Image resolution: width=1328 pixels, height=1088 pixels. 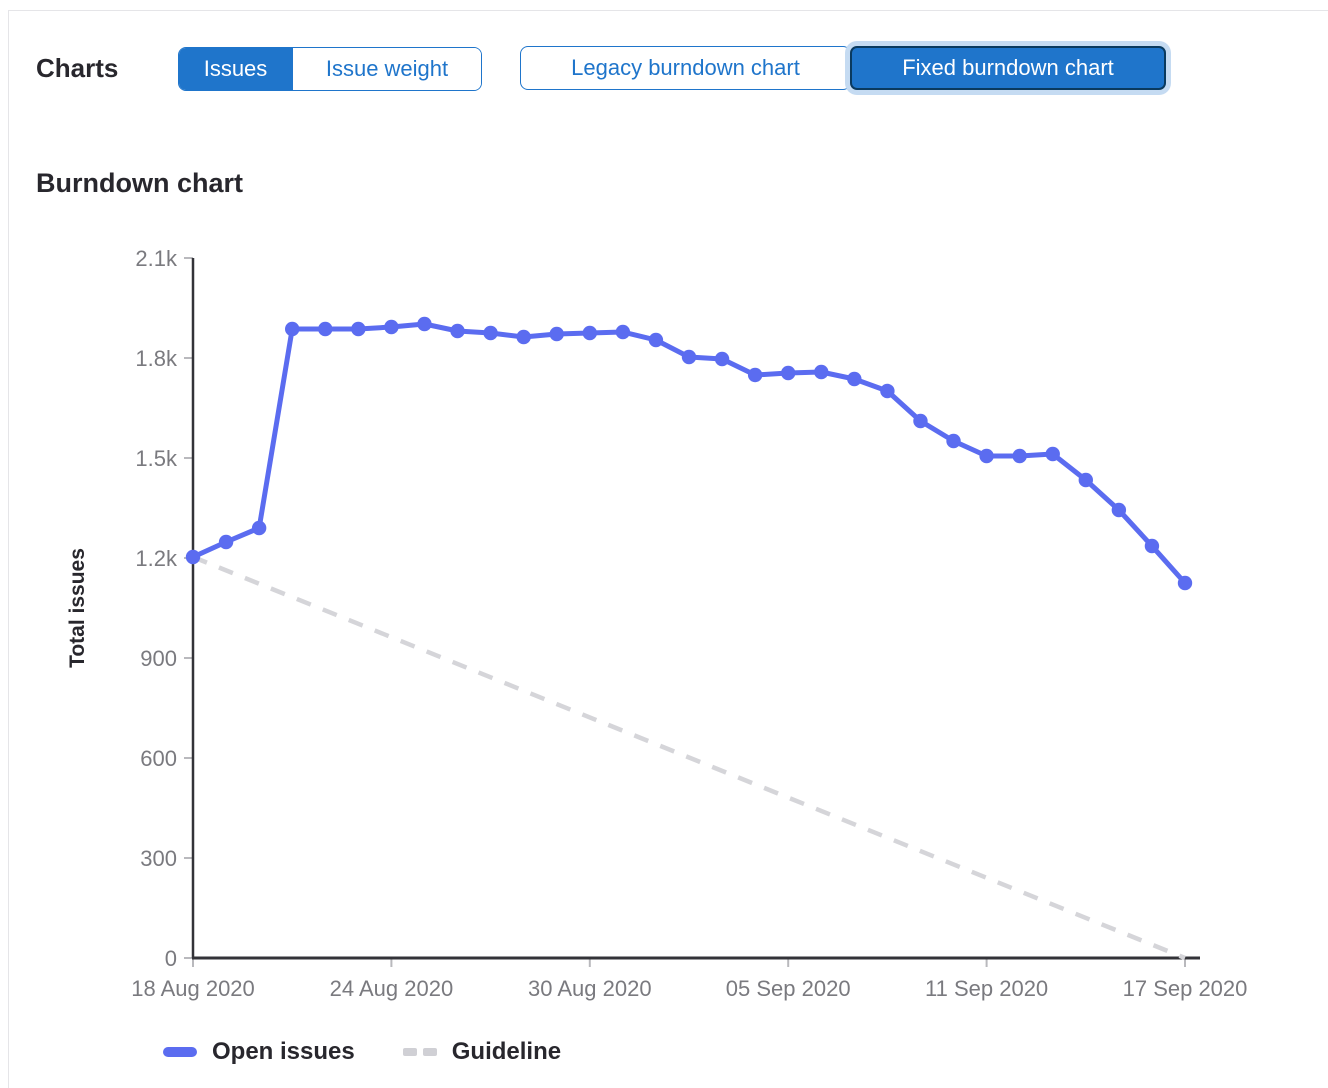 What do you see at coordinates (235, 69) in the screenshot?
I see `issues-toggle-button: Issues` at bounding box center [235, 69].